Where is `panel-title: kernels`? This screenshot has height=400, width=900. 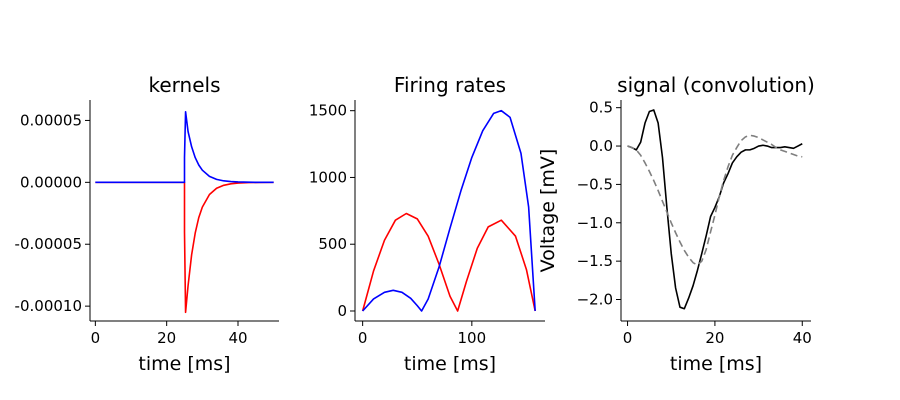 panel-title: kernels is located at coordinates (184, 85).